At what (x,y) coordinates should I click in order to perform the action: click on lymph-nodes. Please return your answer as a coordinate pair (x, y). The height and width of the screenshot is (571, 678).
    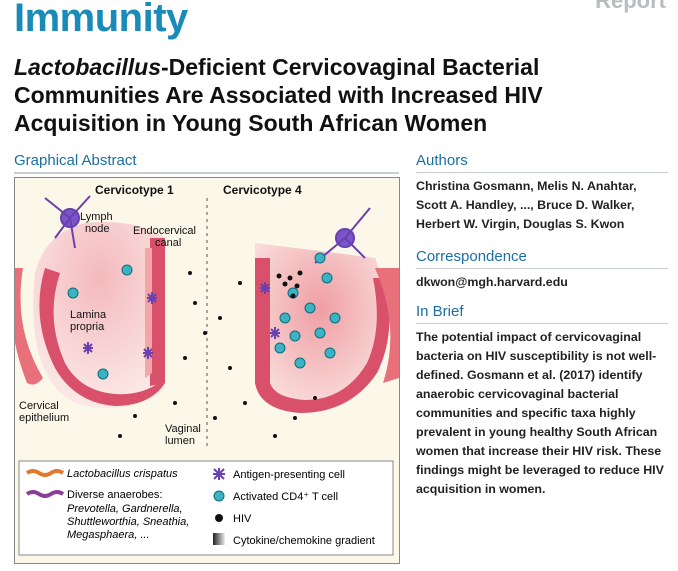
    Looking at the image, I should click on (207, 229).